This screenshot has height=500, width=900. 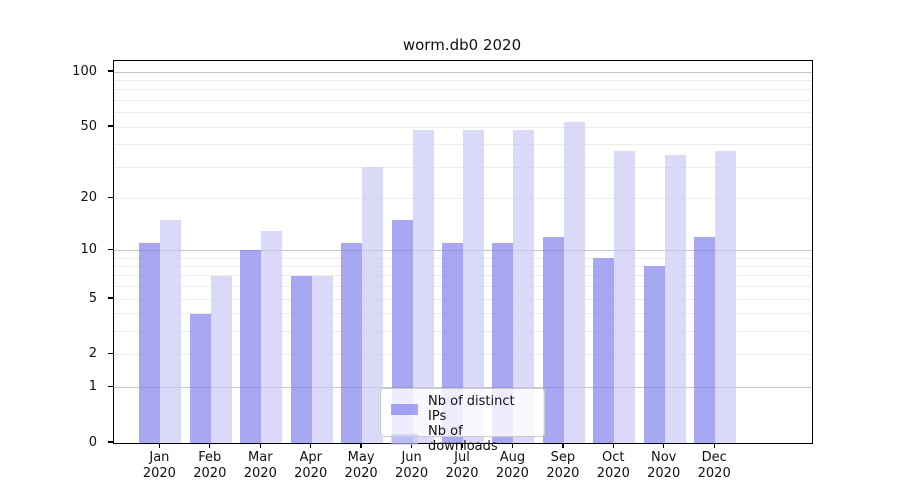 I want to click on legend-swatch-downloads, so click(x=404, y=439).